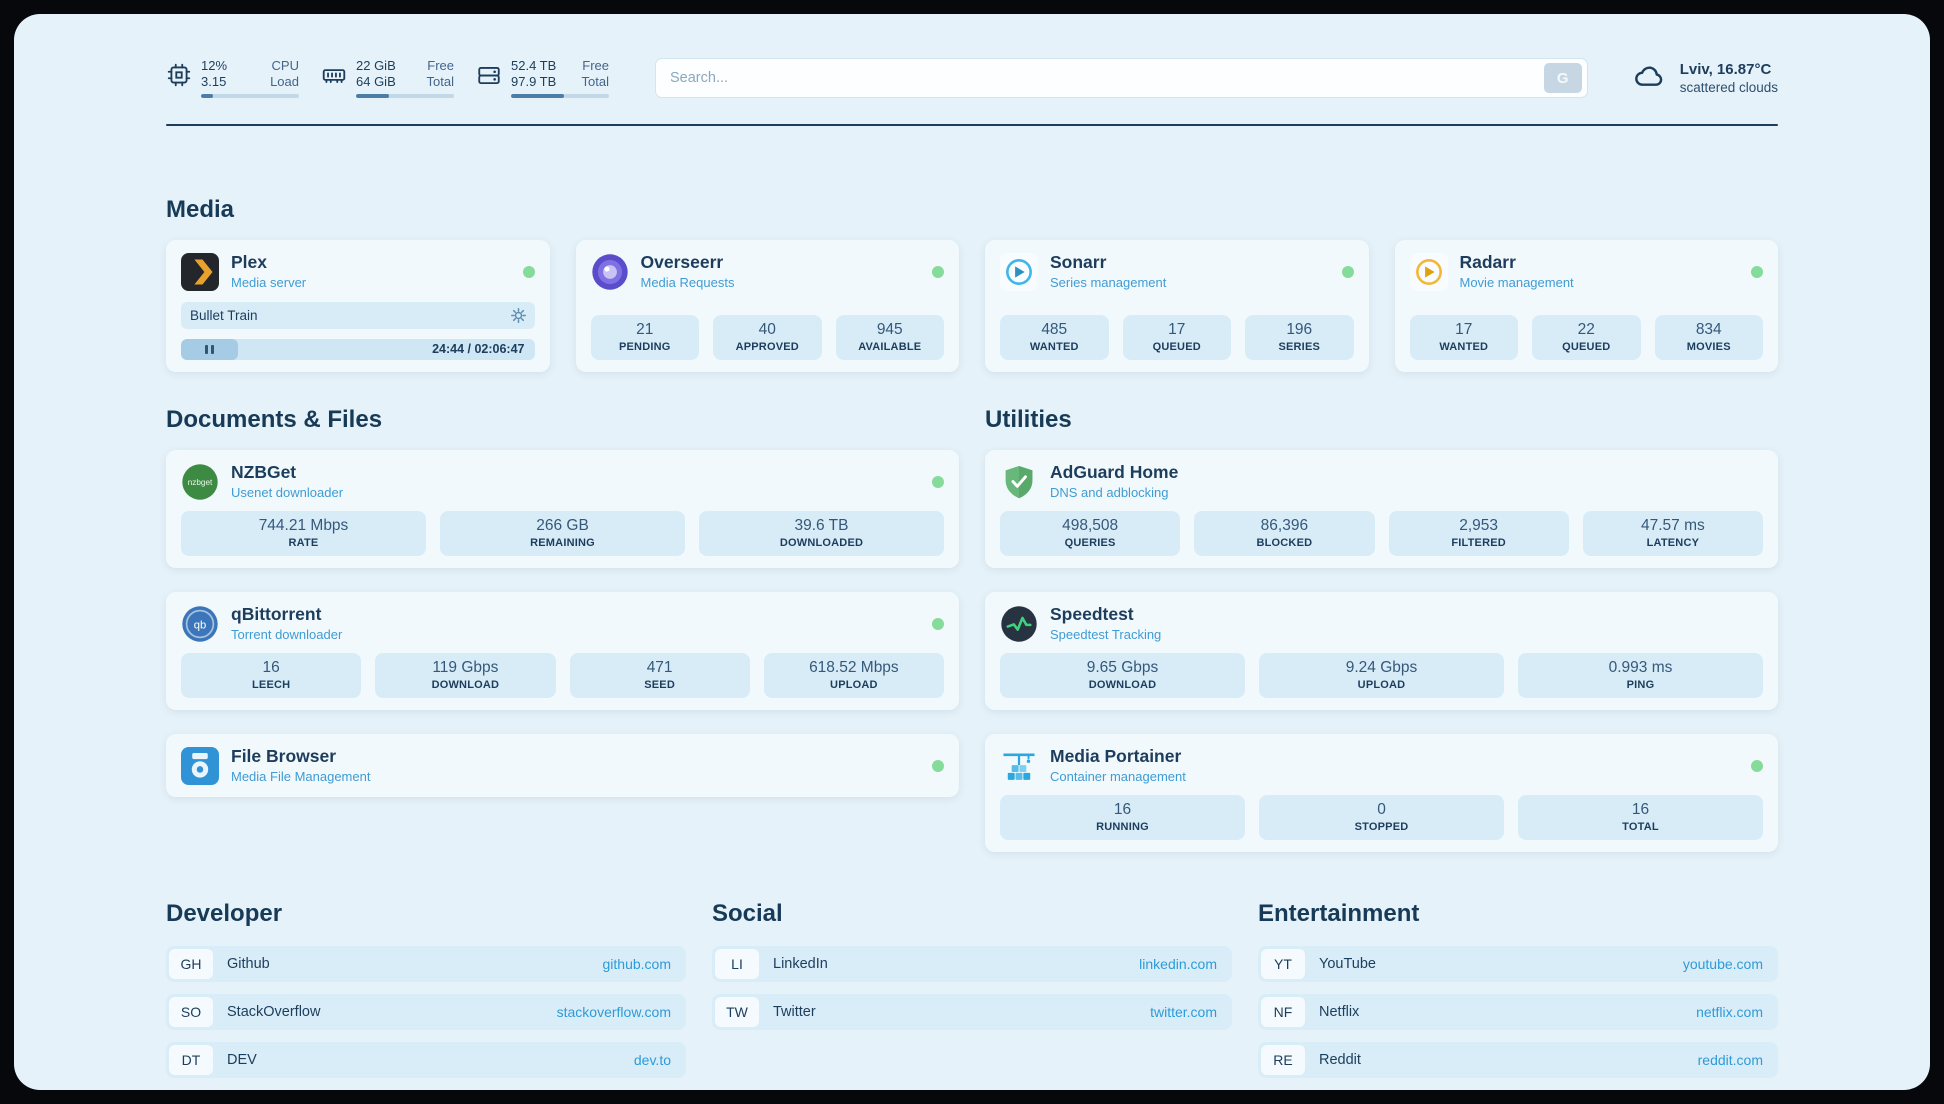  What do you see at coordinates (534, 81) in the screenshot?
I see `disk-total-value: 97.9 TB` at bounding box center [534, 81].